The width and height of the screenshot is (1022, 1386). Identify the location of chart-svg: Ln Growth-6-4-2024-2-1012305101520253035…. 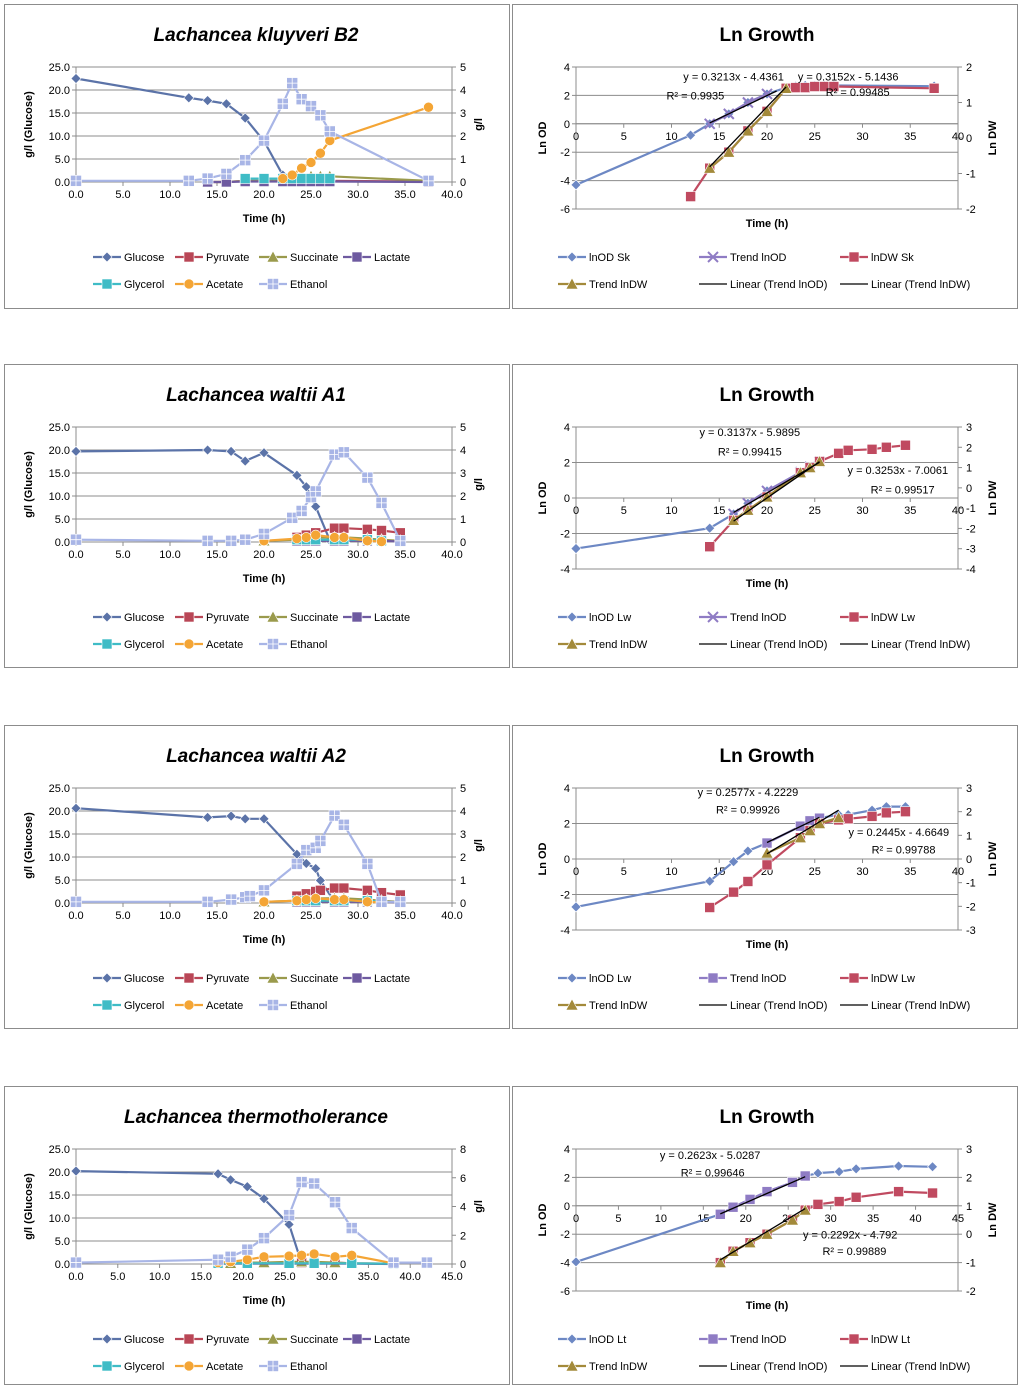
(766, 1236).